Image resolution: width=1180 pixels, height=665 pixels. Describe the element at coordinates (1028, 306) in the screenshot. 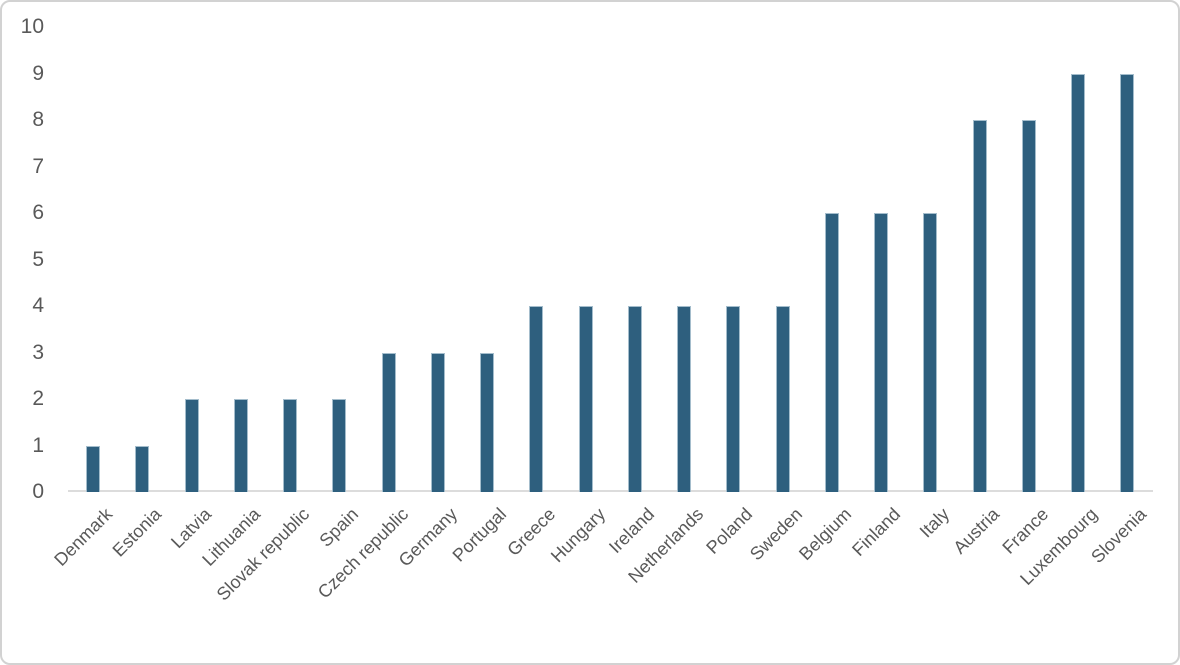

I see `bar-france` at that location.